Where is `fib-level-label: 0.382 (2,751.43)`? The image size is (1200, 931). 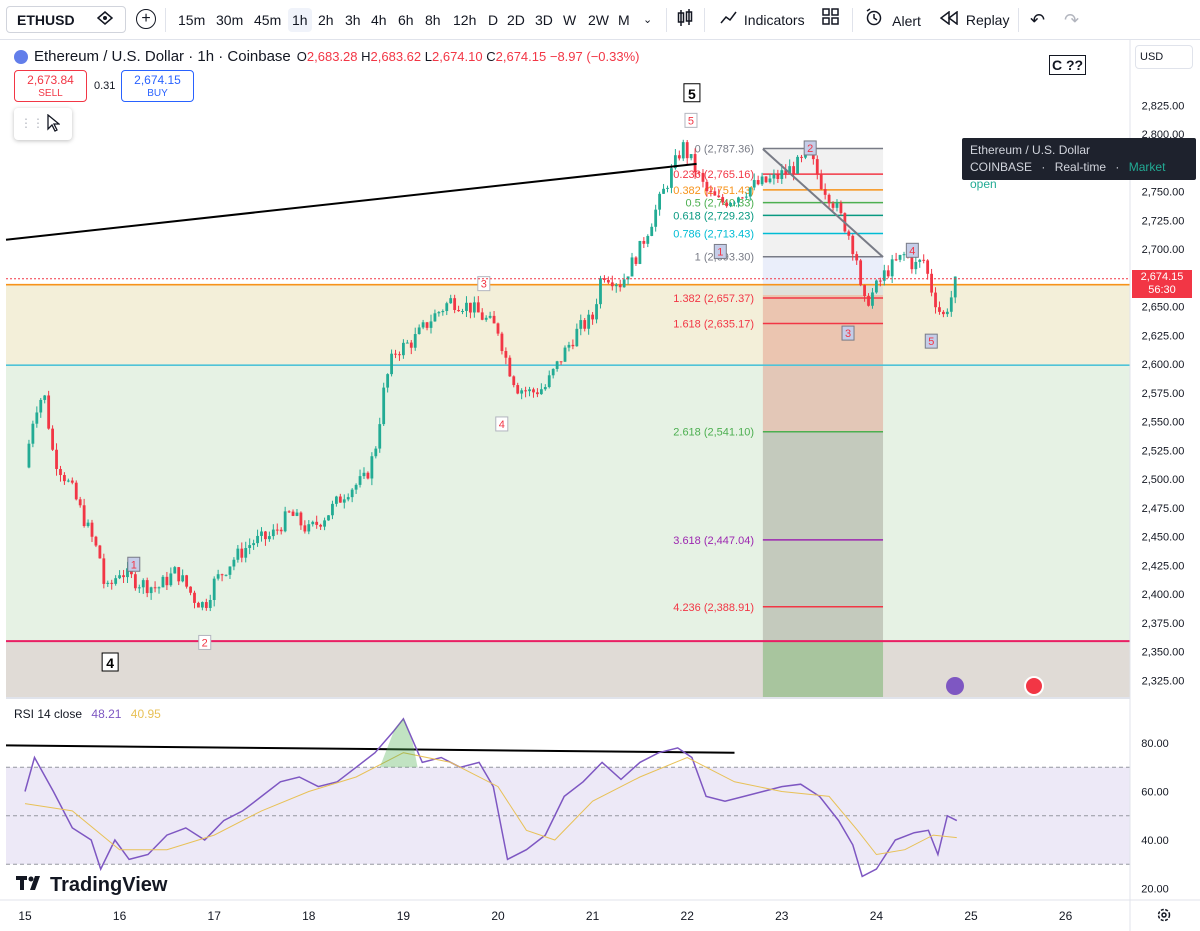 fib-level-label: 0.382 (2,751.43) is located at coordinates (713, 191).